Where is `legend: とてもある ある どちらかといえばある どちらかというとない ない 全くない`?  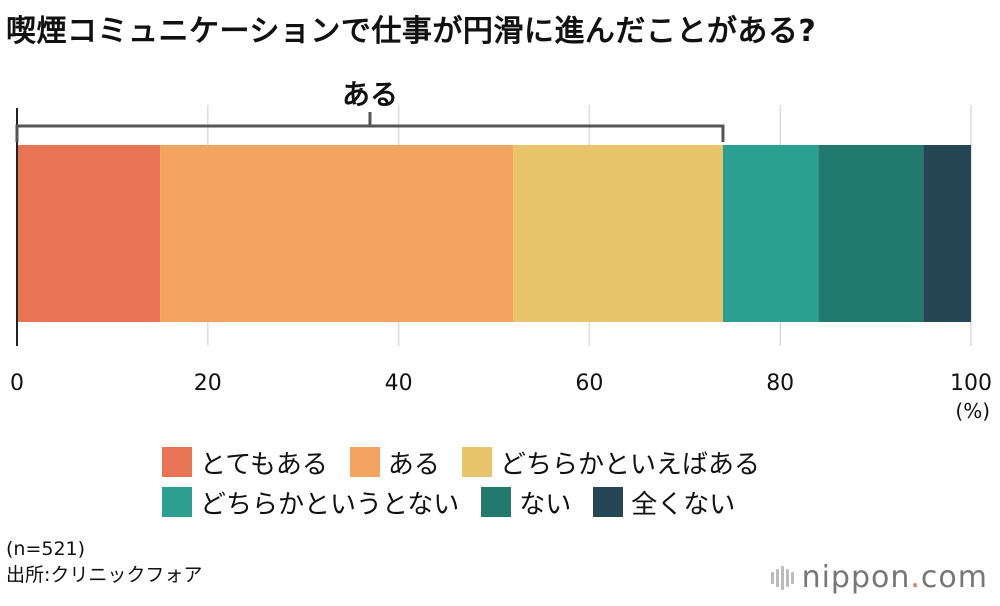
legend: とてもある ある どちらかといえばある どちらかというとない ない 全くない is located at coordinates (502, 482).